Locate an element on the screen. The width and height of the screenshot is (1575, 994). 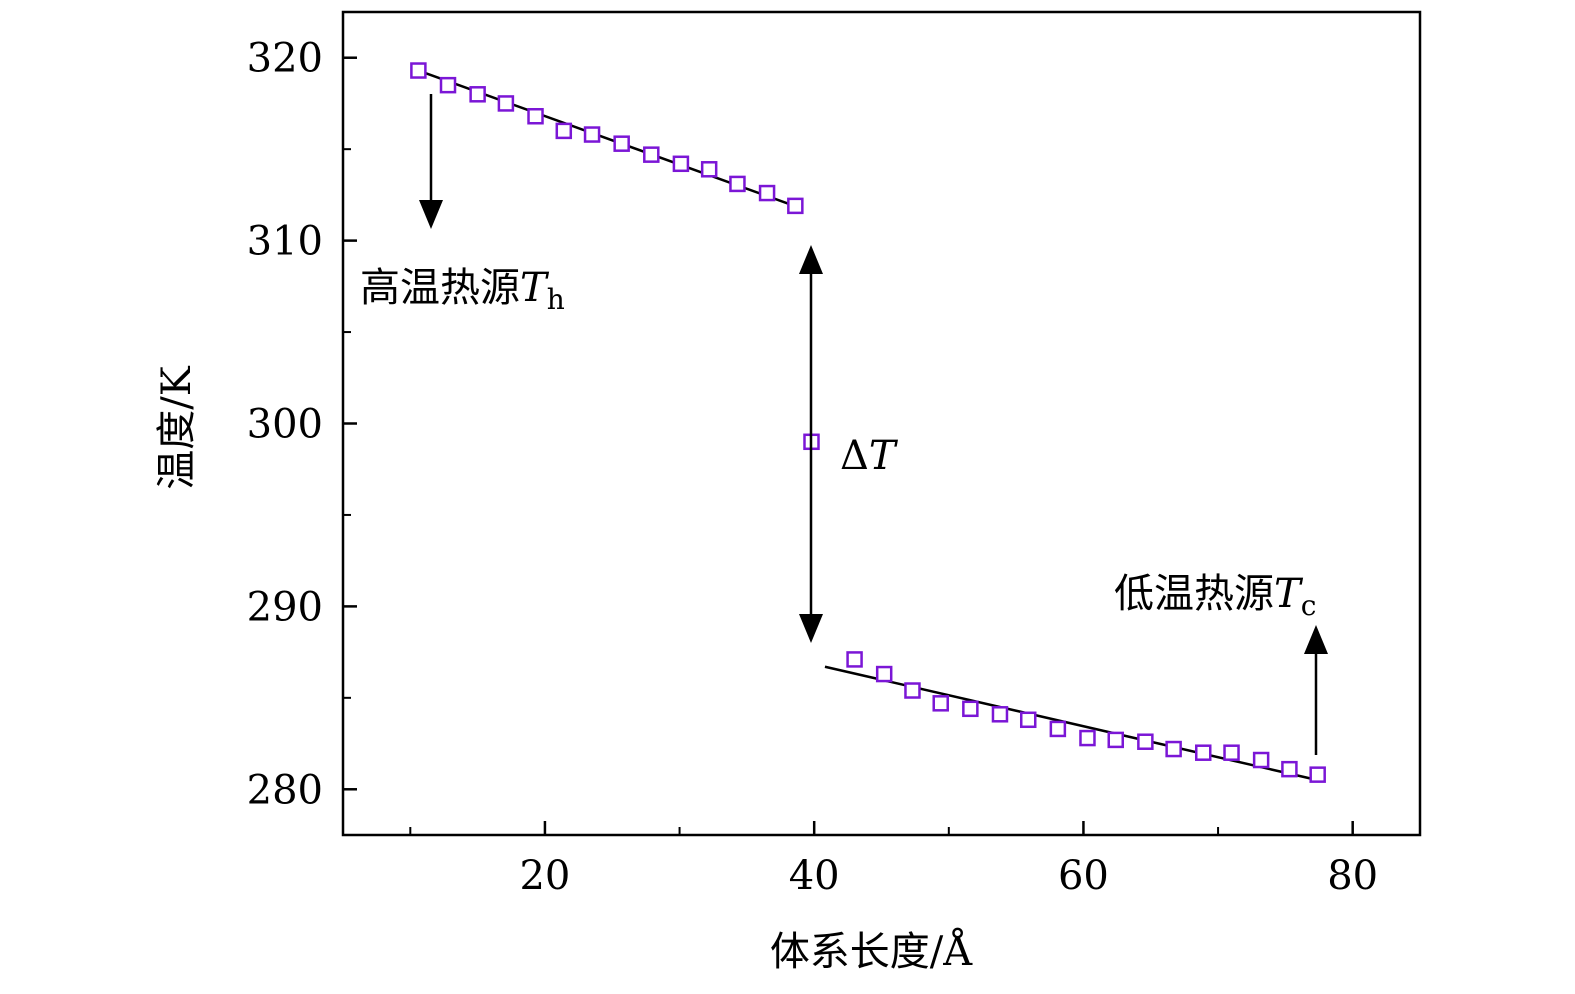
cold-source-label: 低温热源Tc is located at coordinates (1215, 596).